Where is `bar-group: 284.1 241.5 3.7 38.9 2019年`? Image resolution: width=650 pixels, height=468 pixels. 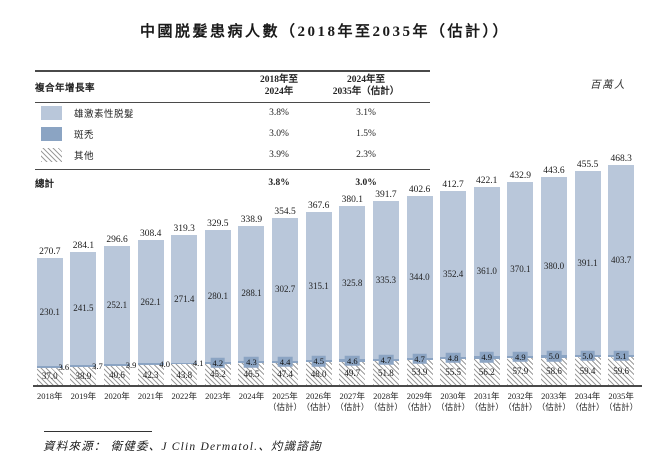 bar-group: 284.1 241.5 3.7 38.9 2019年 is located at coordinates (85, 275).